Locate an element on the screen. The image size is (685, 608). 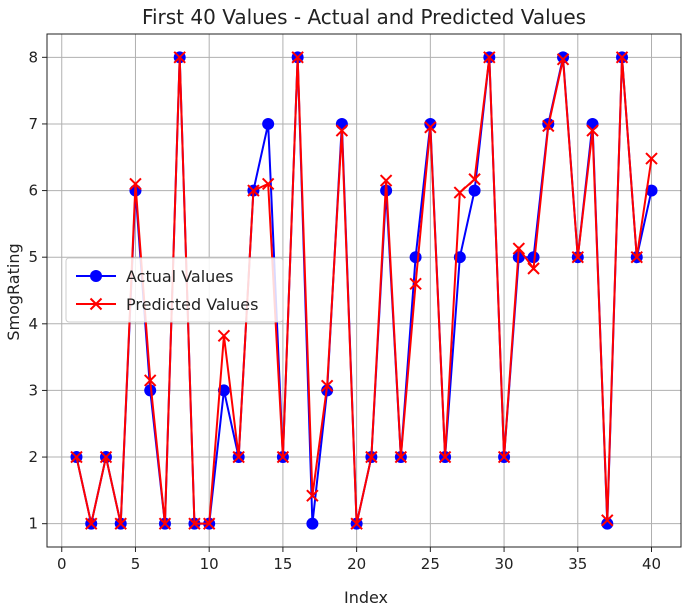
y-tick-label: 3 is located at coordinates (33, 390).